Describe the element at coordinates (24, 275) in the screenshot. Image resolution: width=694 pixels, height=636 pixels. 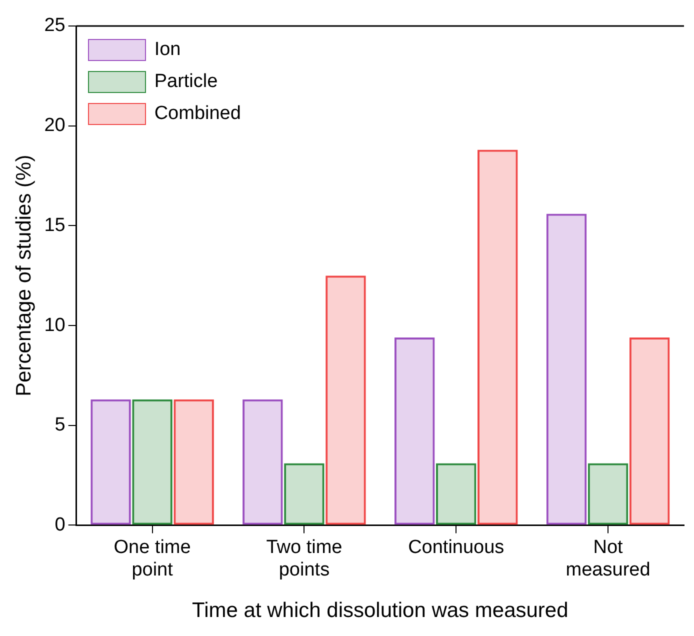
I see `y-axis-title: Percentage of studies (%)` at that location.